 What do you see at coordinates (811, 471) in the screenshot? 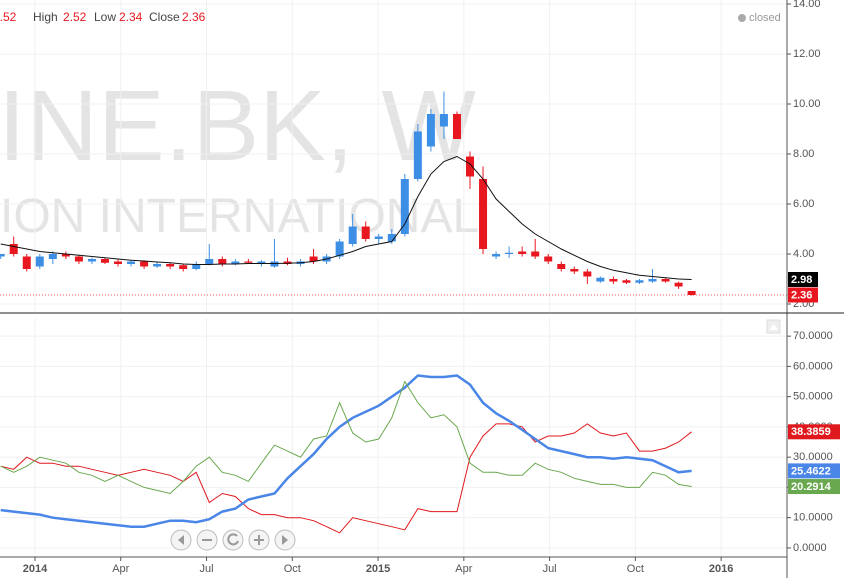
I see `last-value-label: 25.4622` at bounding box center [811, 471].